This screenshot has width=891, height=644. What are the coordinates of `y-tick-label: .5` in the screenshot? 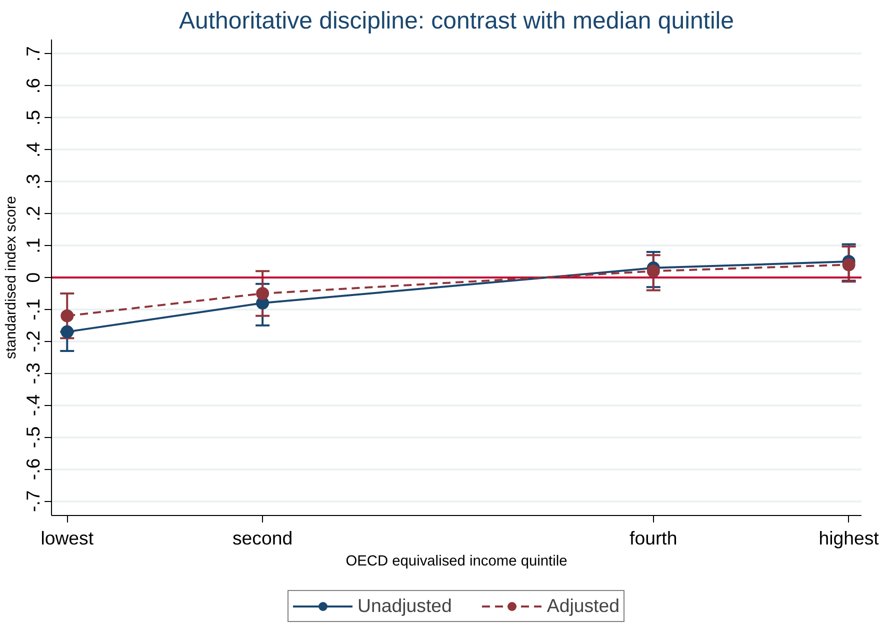 It's located at (33, 118).